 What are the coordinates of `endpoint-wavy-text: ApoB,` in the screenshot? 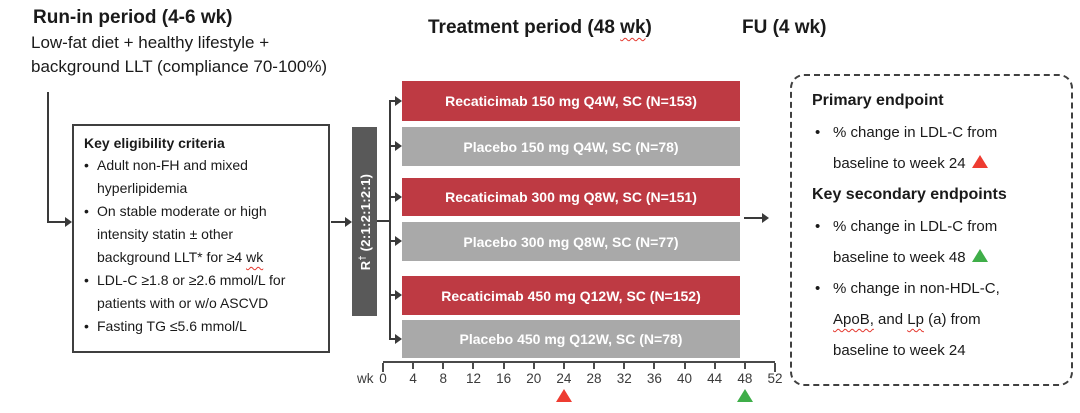 It's located at (853, 319).